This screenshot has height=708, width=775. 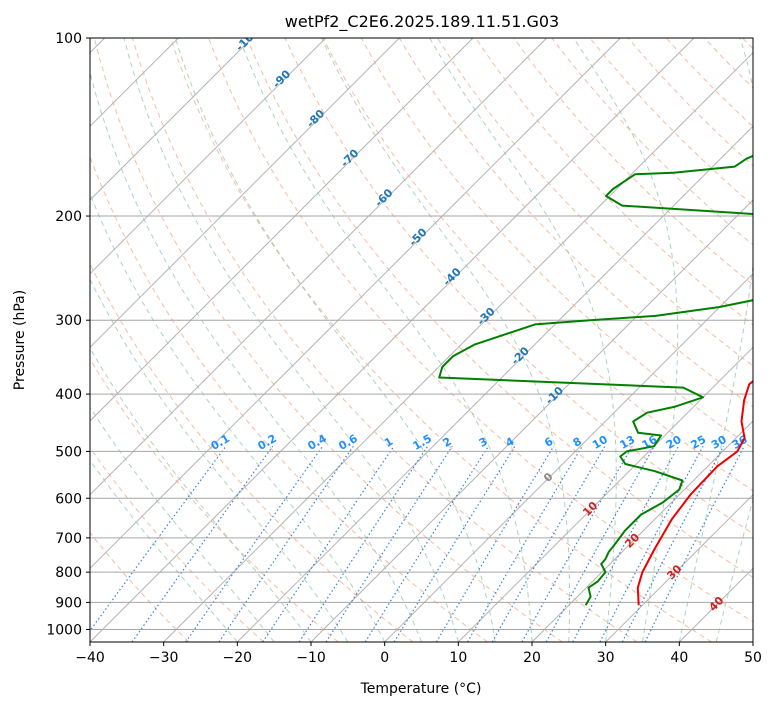 What do you see at coordinates (577, 442) in the screenshot?
I see `mixing-ratio-label: 8` at bounding box center [577, 442].